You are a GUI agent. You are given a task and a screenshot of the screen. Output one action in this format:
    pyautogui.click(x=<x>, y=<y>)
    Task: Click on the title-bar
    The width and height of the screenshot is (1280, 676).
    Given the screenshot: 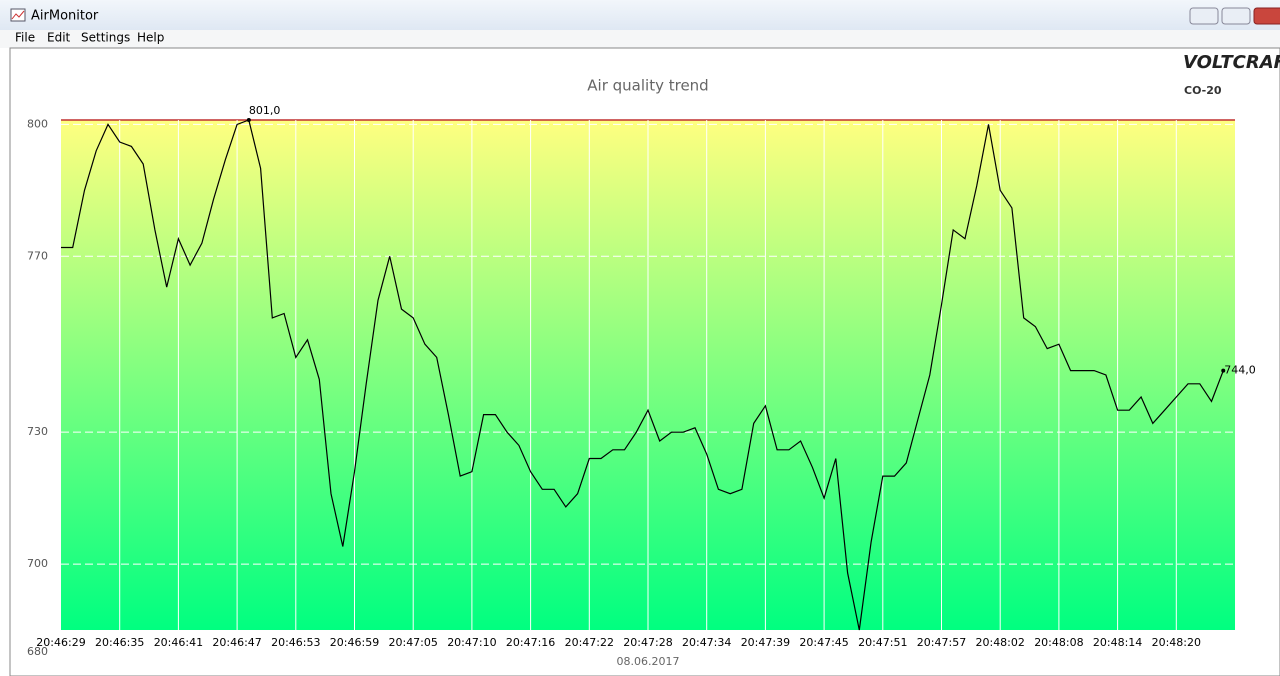 What is the action you would take?
    pyautogui.click(x=640, y=15)
    